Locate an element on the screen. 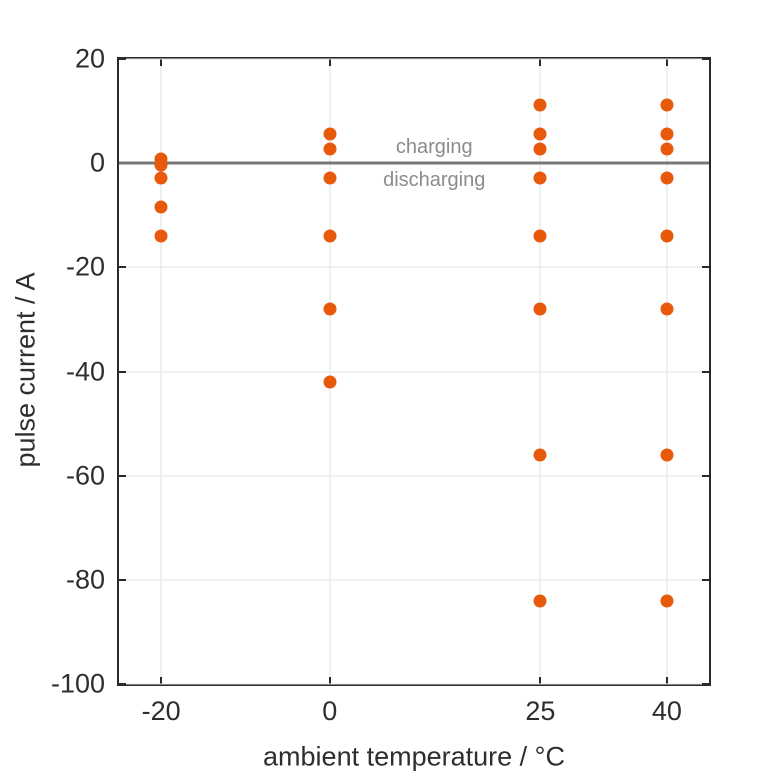 The image size is (781, 781). y-axis-title: pulse current / A is located at coordinates (25, 370).